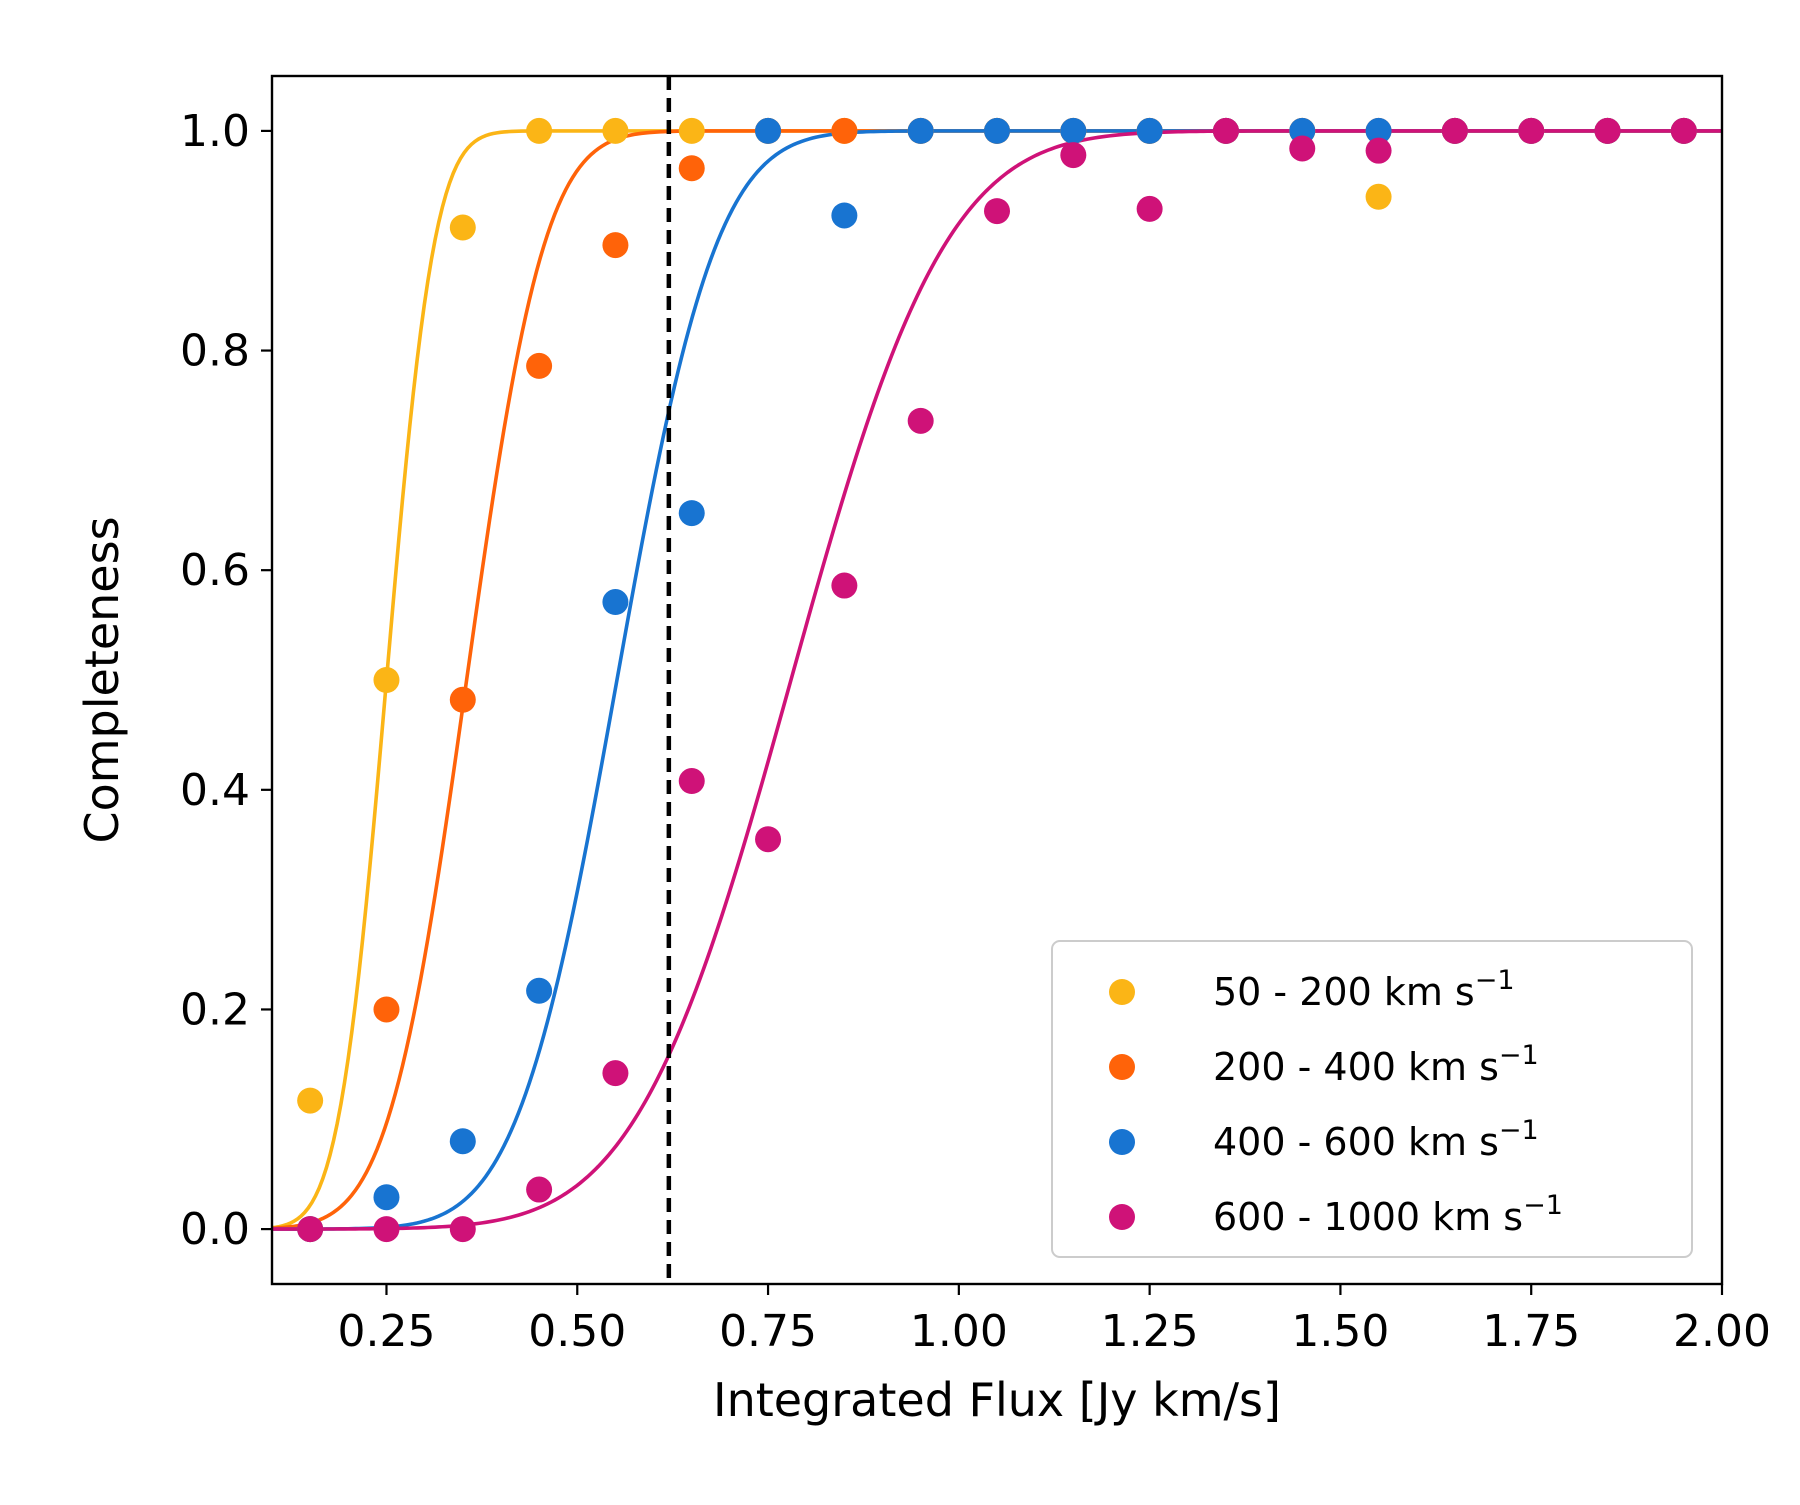 This screenshot has width=1800, height=1505. I want to click on legend-label-unit-2: −1, so click(1519, 1055).